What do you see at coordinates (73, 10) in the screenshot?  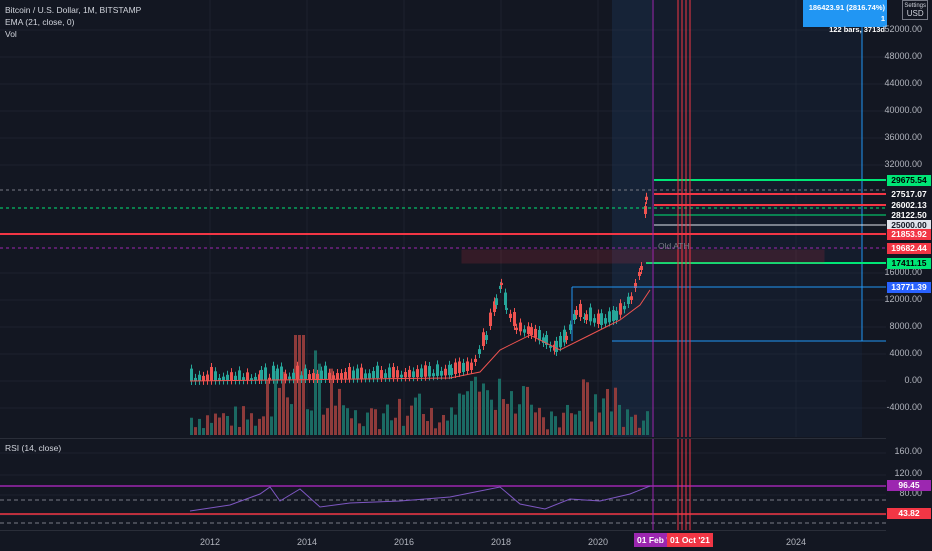 I see `symbol-legend: Bitcoin / U.S. Dollar, 1M, BITSTAMP` at bounding box center [73, 10].